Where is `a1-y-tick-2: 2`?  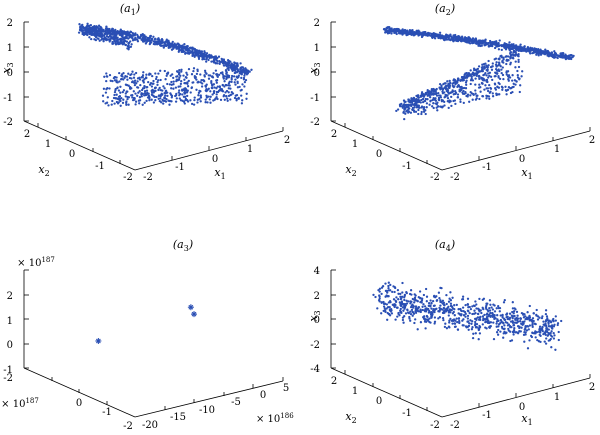 a1-y-tick-2: 2 is located at coordinates (27, 134).